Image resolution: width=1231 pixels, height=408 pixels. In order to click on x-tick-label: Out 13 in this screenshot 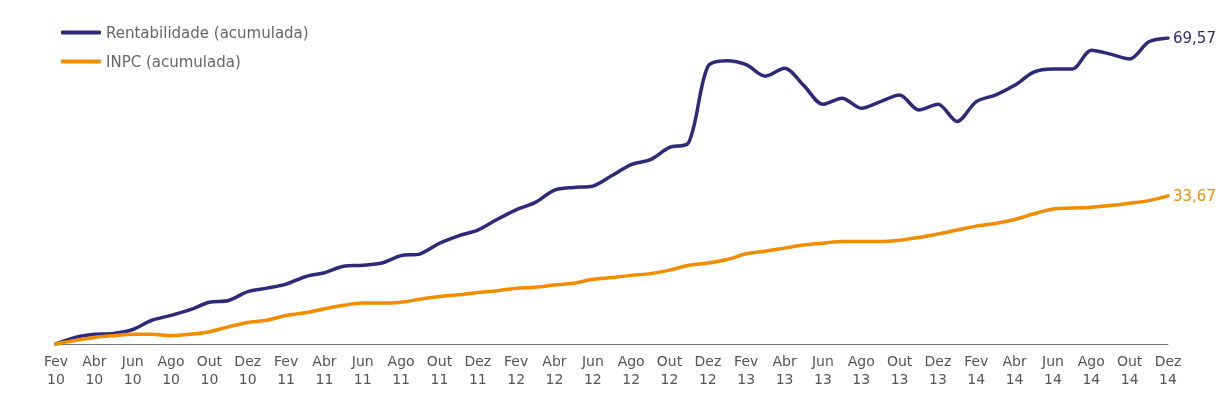, I will do `click(899, 370)`.